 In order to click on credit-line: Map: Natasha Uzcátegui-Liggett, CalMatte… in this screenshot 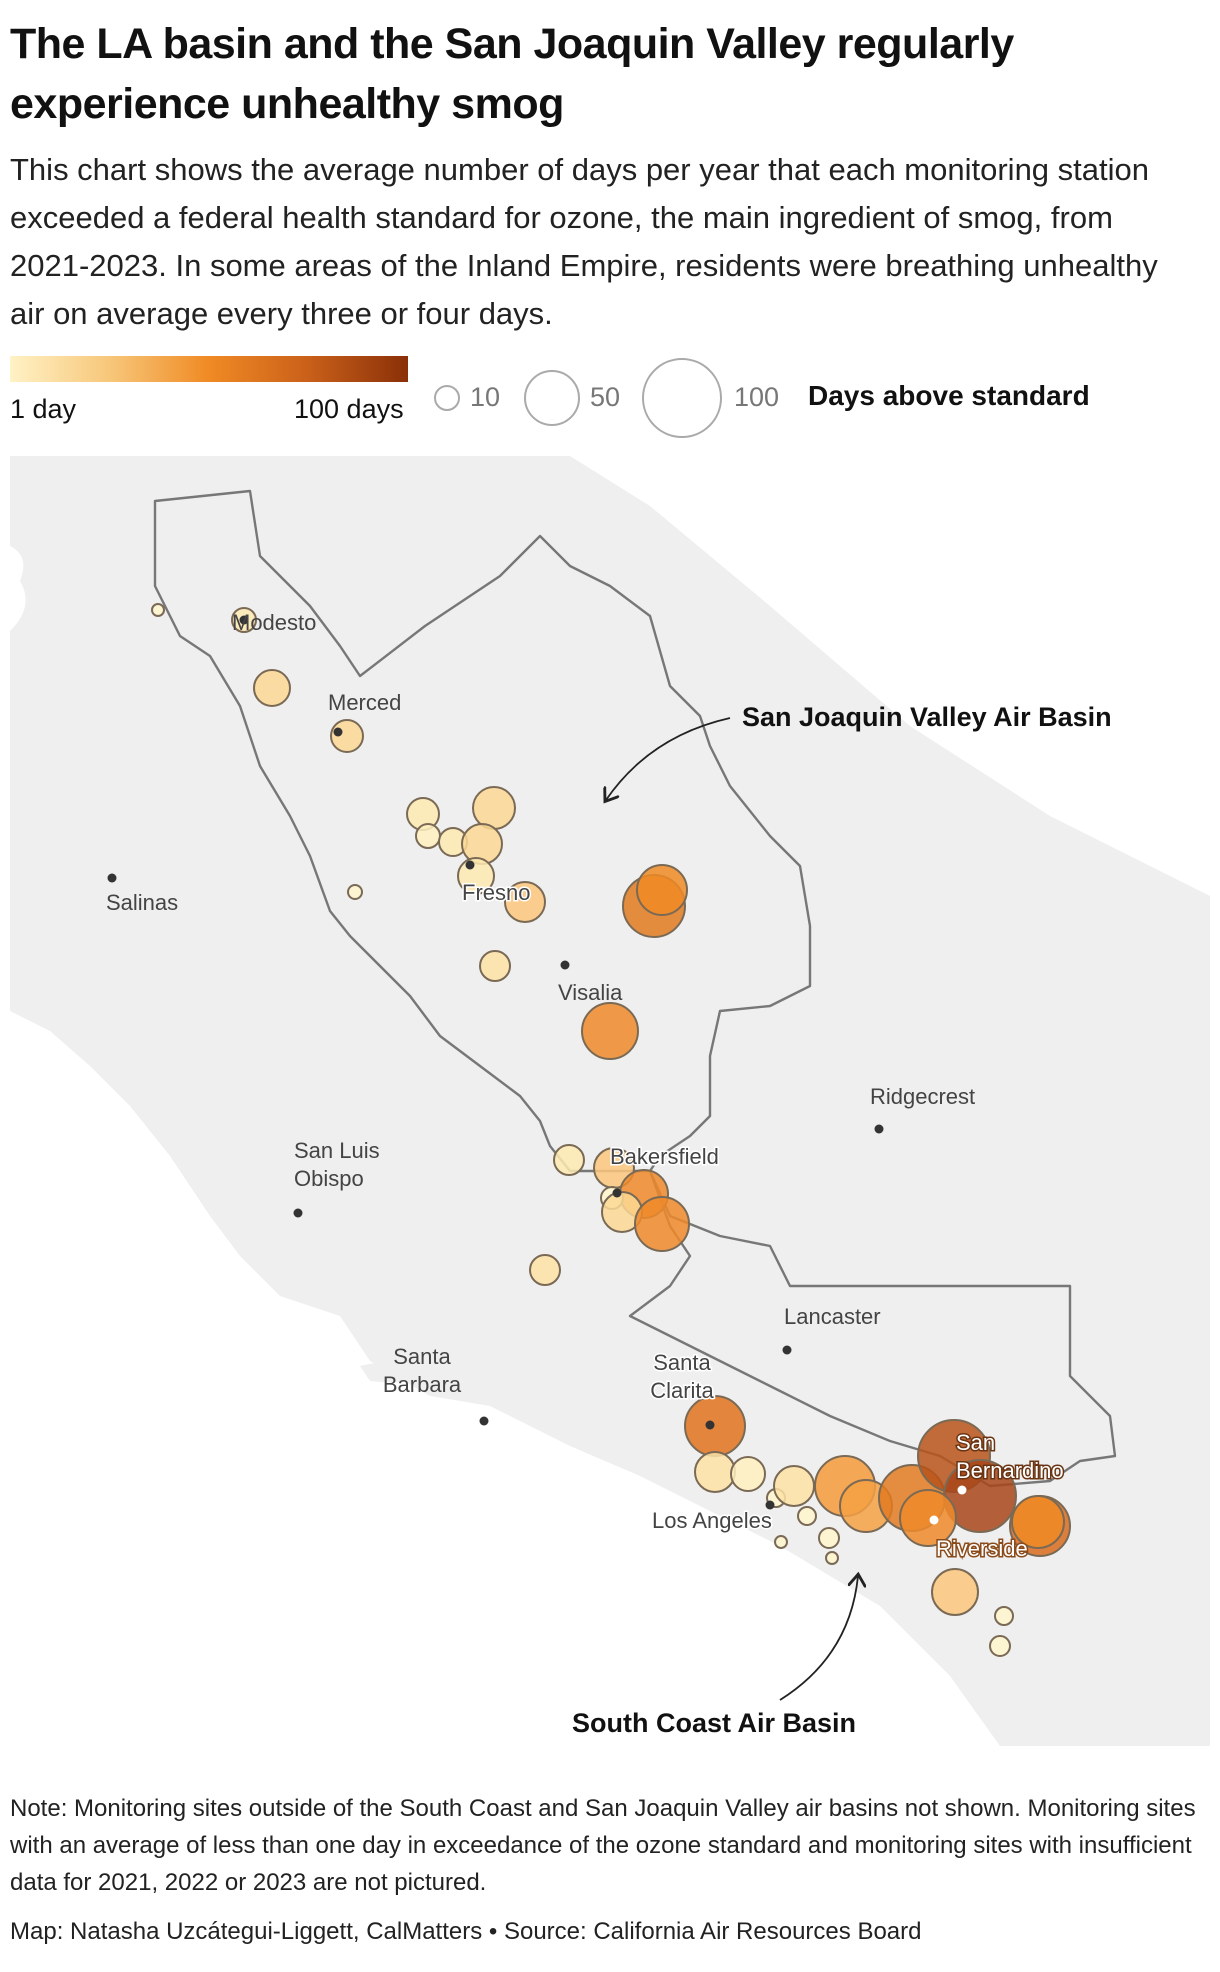, I will do `click(466, 1931)`.